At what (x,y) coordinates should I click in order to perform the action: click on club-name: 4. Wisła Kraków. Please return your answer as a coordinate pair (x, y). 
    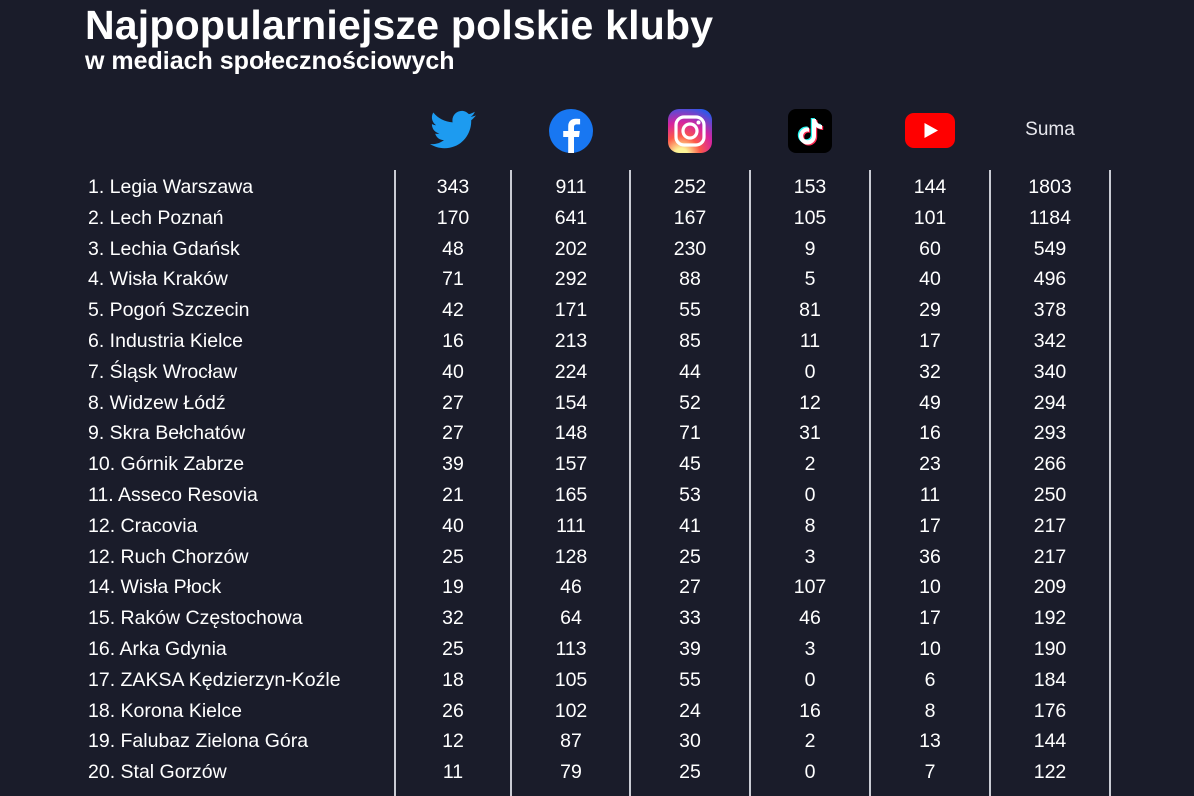
    Looking at the image, I should click on (158, 279).